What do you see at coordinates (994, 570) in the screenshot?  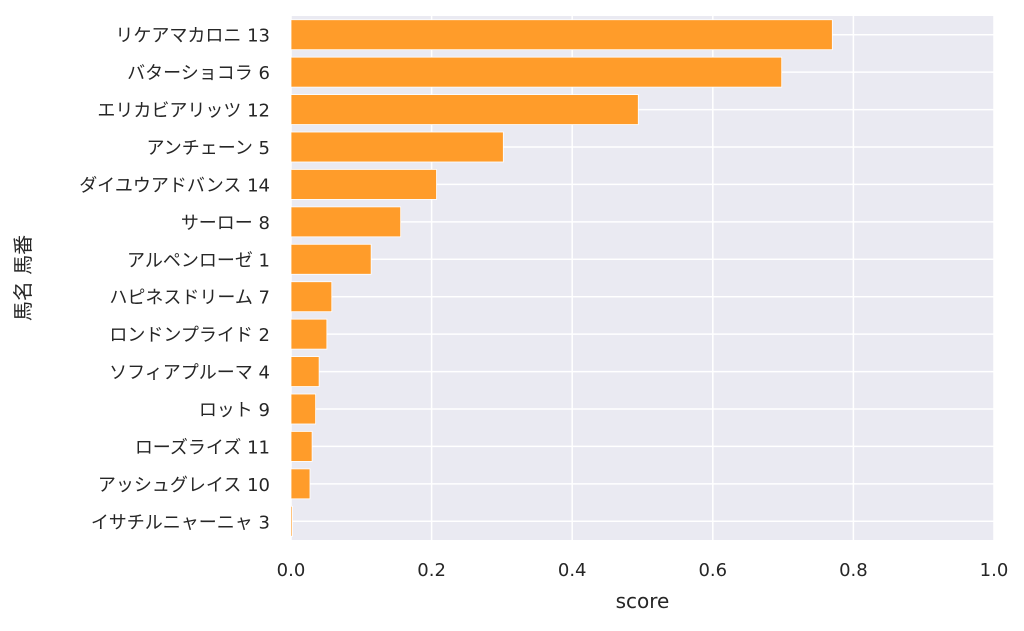 I see `x-tick-label: 1.0` at bounding box center [994, 570].